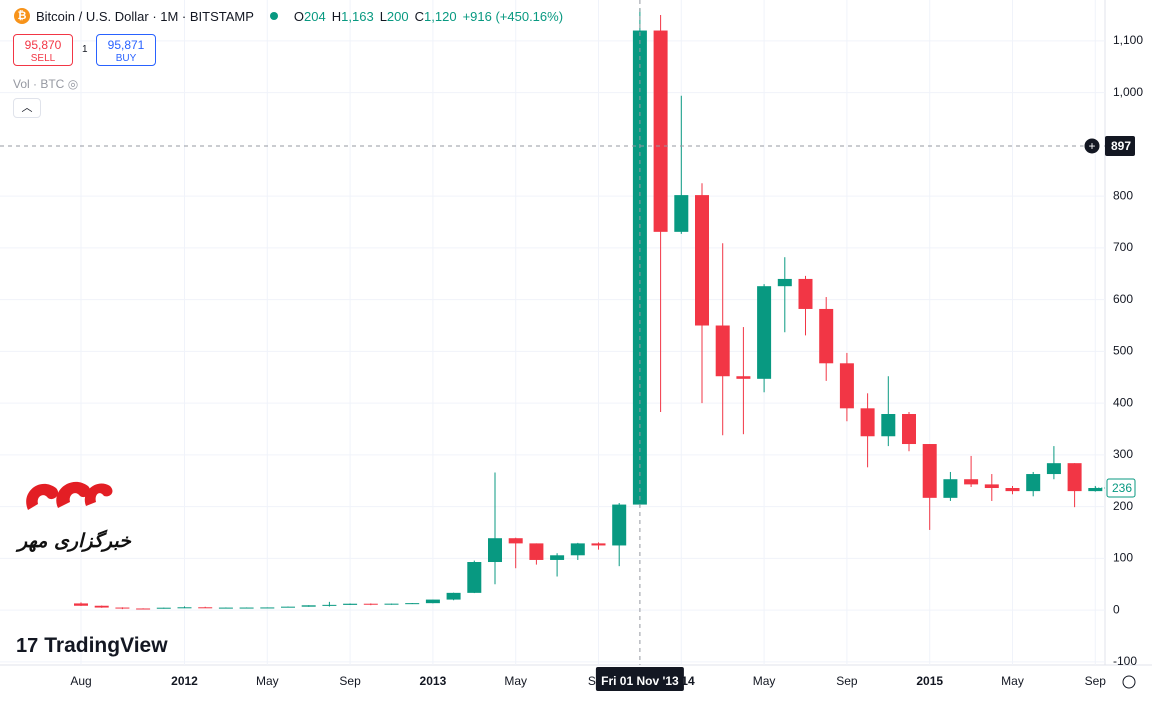 This screenshot has width=1152, height=702. What do you see at coordinates (1123, 299) in the screenshot?
I see `y-tick-label: 600` at bounding box center [1123, 299].